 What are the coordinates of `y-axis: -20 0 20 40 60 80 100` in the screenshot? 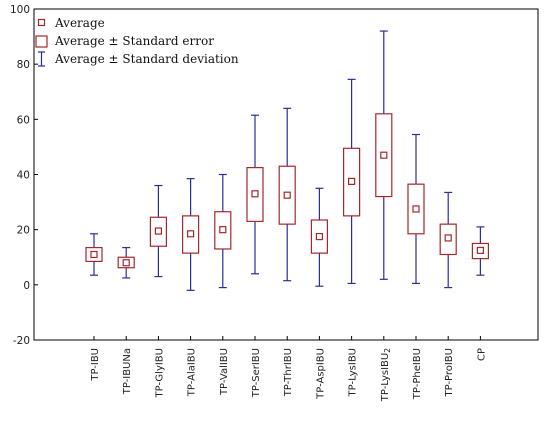 It's located at (24, 175).